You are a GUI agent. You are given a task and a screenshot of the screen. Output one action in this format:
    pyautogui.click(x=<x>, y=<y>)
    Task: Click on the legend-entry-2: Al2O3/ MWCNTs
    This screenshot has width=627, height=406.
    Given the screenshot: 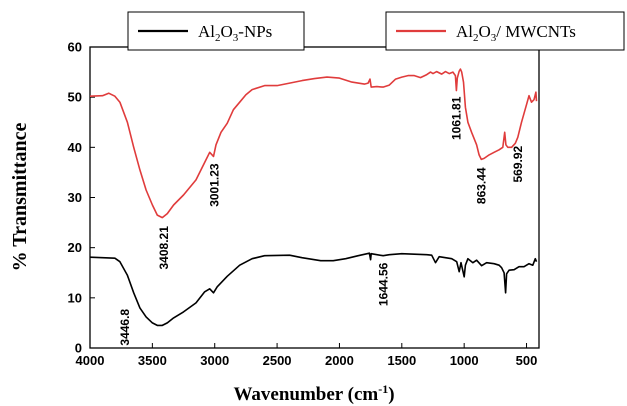 What is the action you would take?
    pyautogui.click(x=505, y=31)
    